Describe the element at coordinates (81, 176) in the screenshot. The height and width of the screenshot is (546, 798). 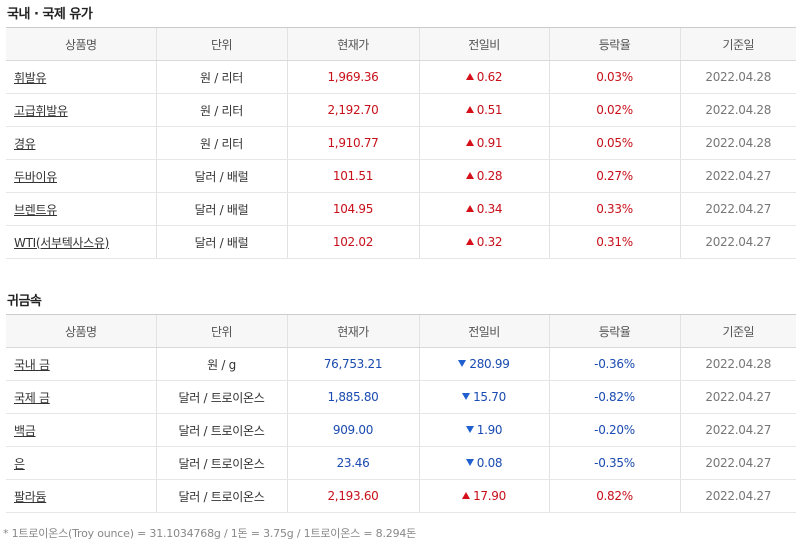
I see `product-name-cell: 두바이유` at that location.